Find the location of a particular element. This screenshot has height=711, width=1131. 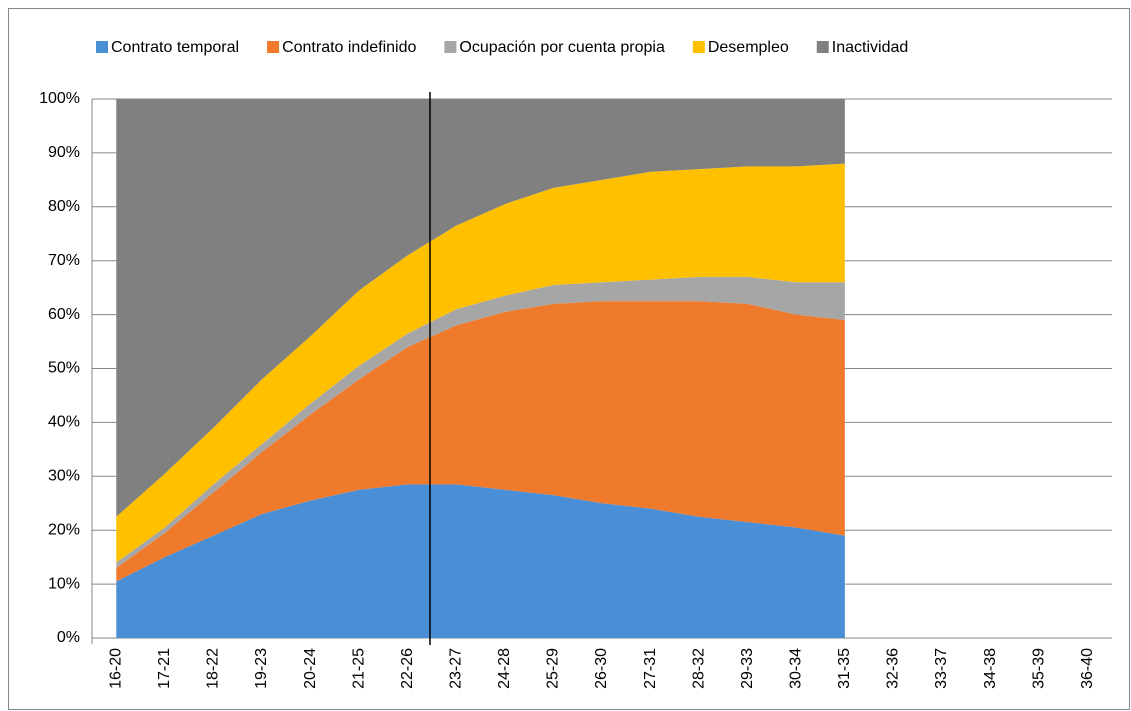

legend-label: Desempleo is located at coordinates (748, 47).